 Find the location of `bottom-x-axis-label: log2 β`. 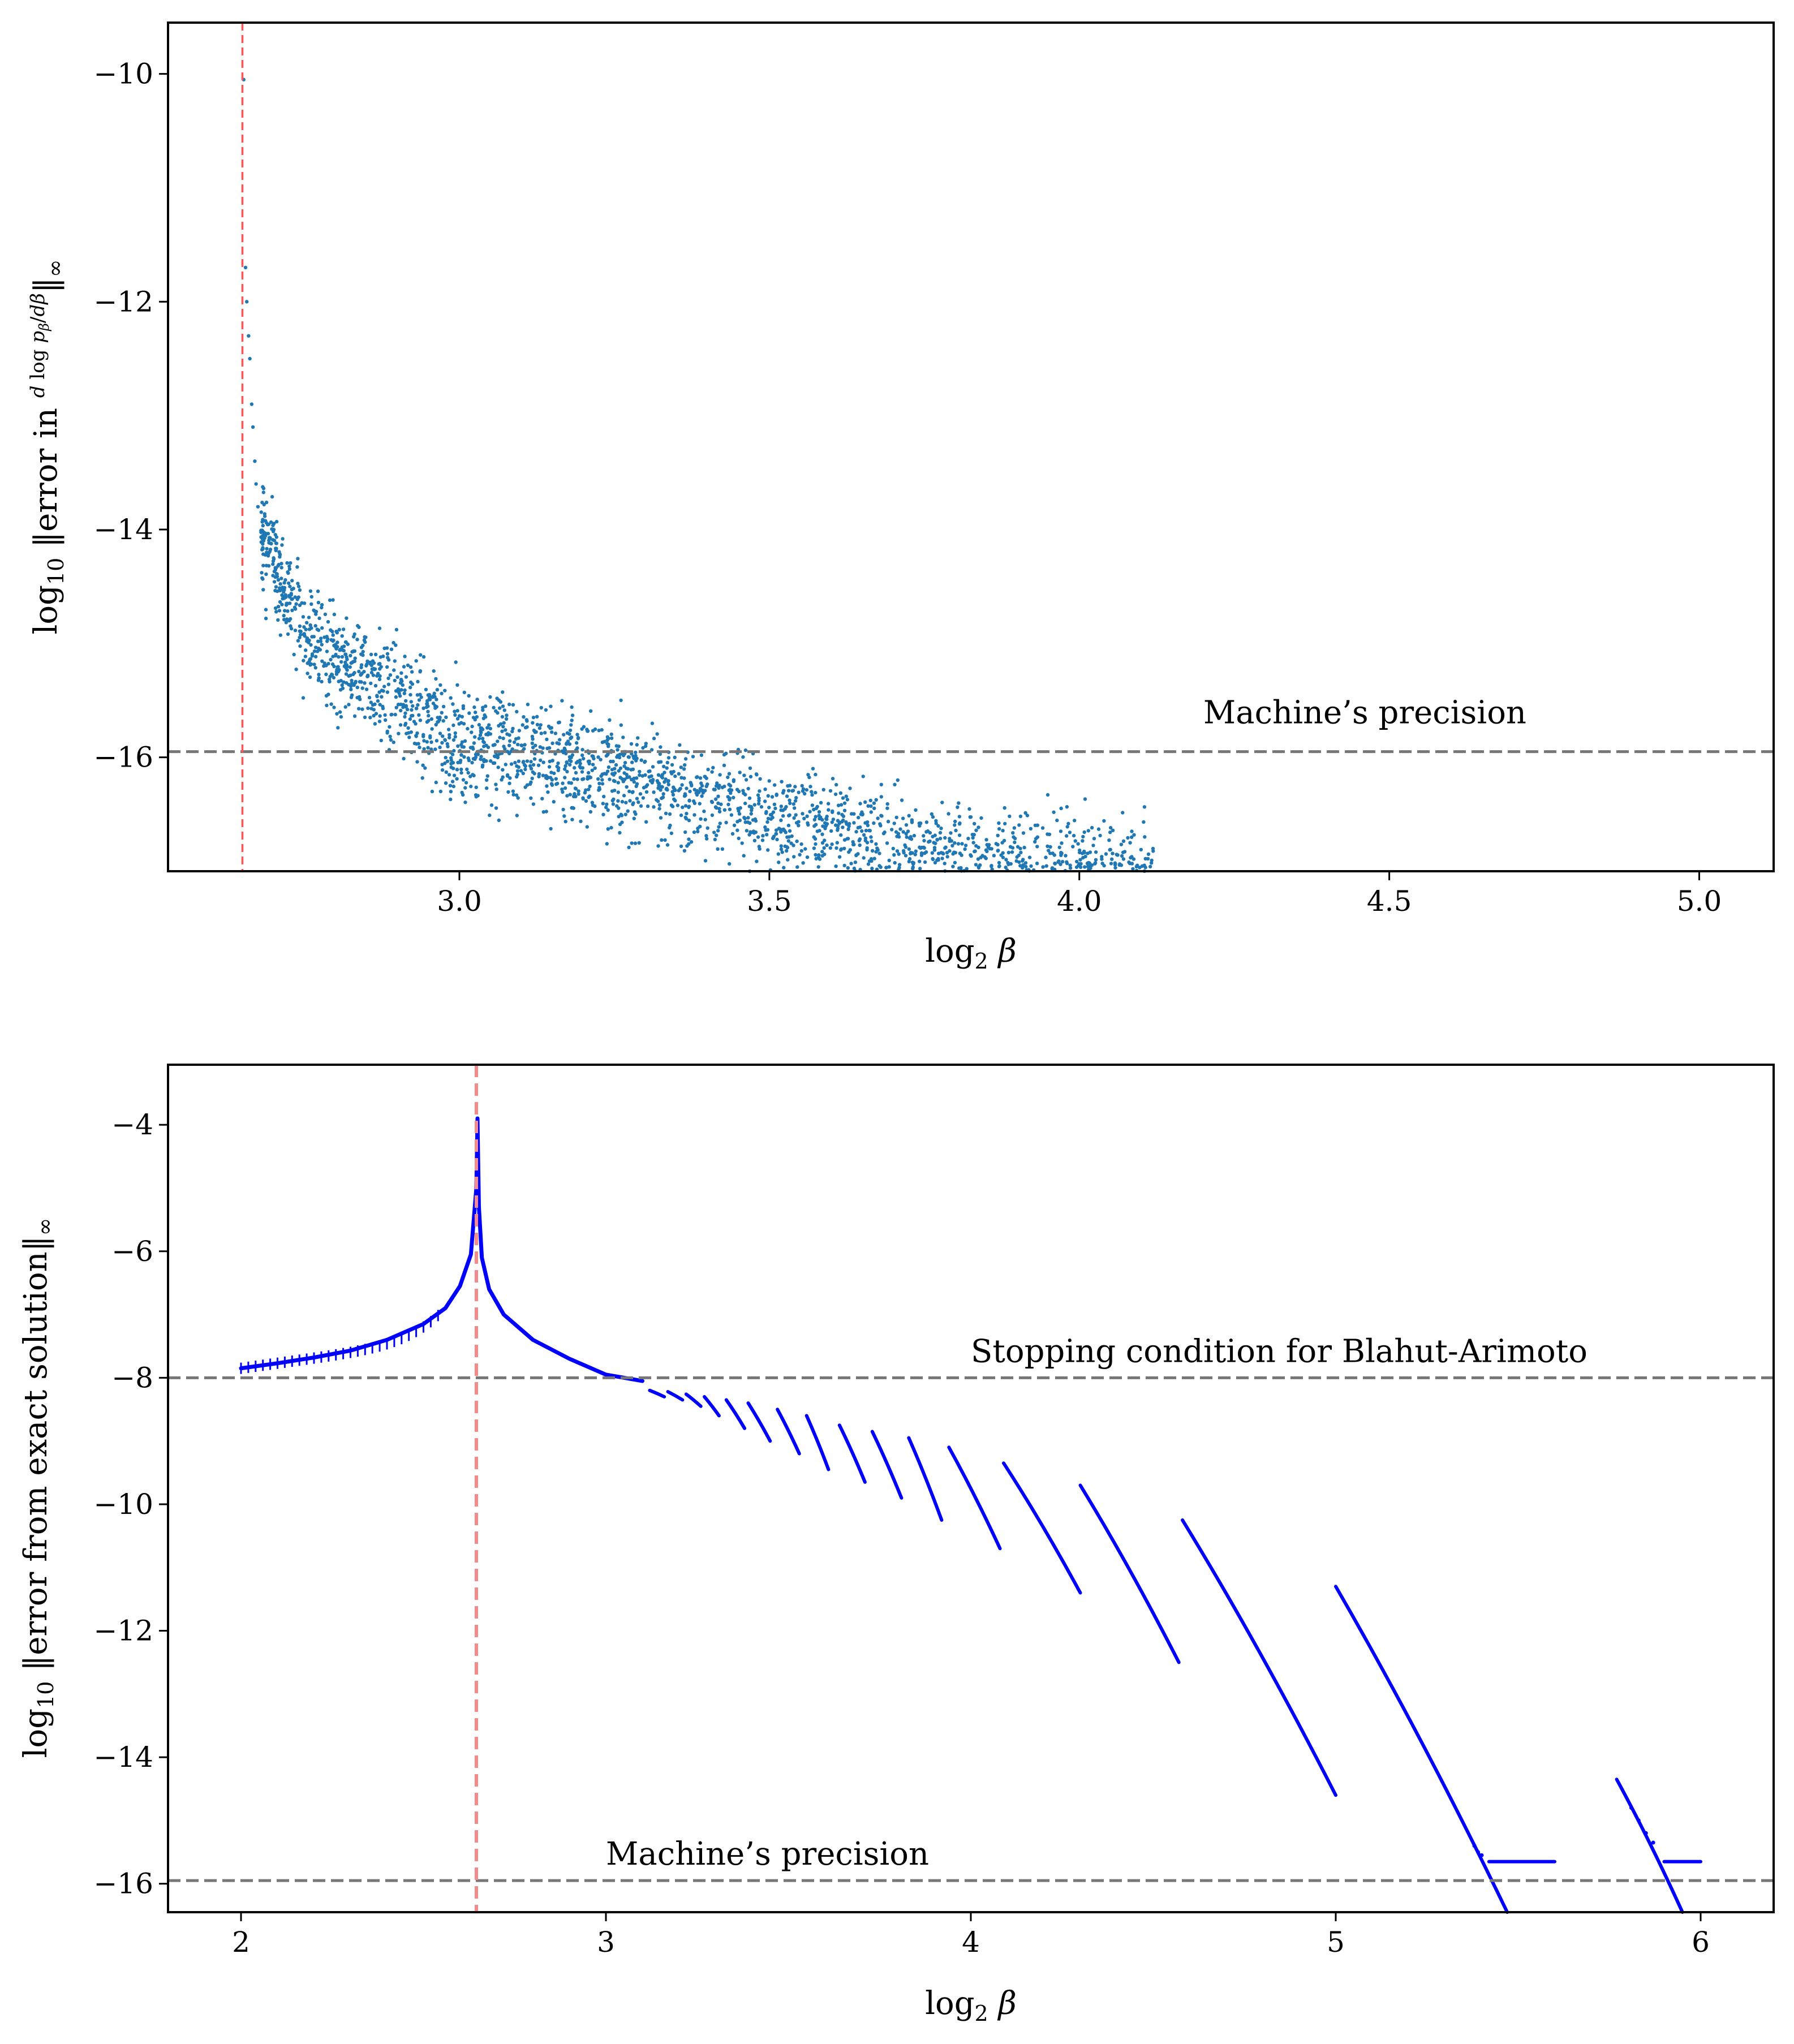

bottom-x-axis-label: log2 β is located at coordinates (971, 2005).